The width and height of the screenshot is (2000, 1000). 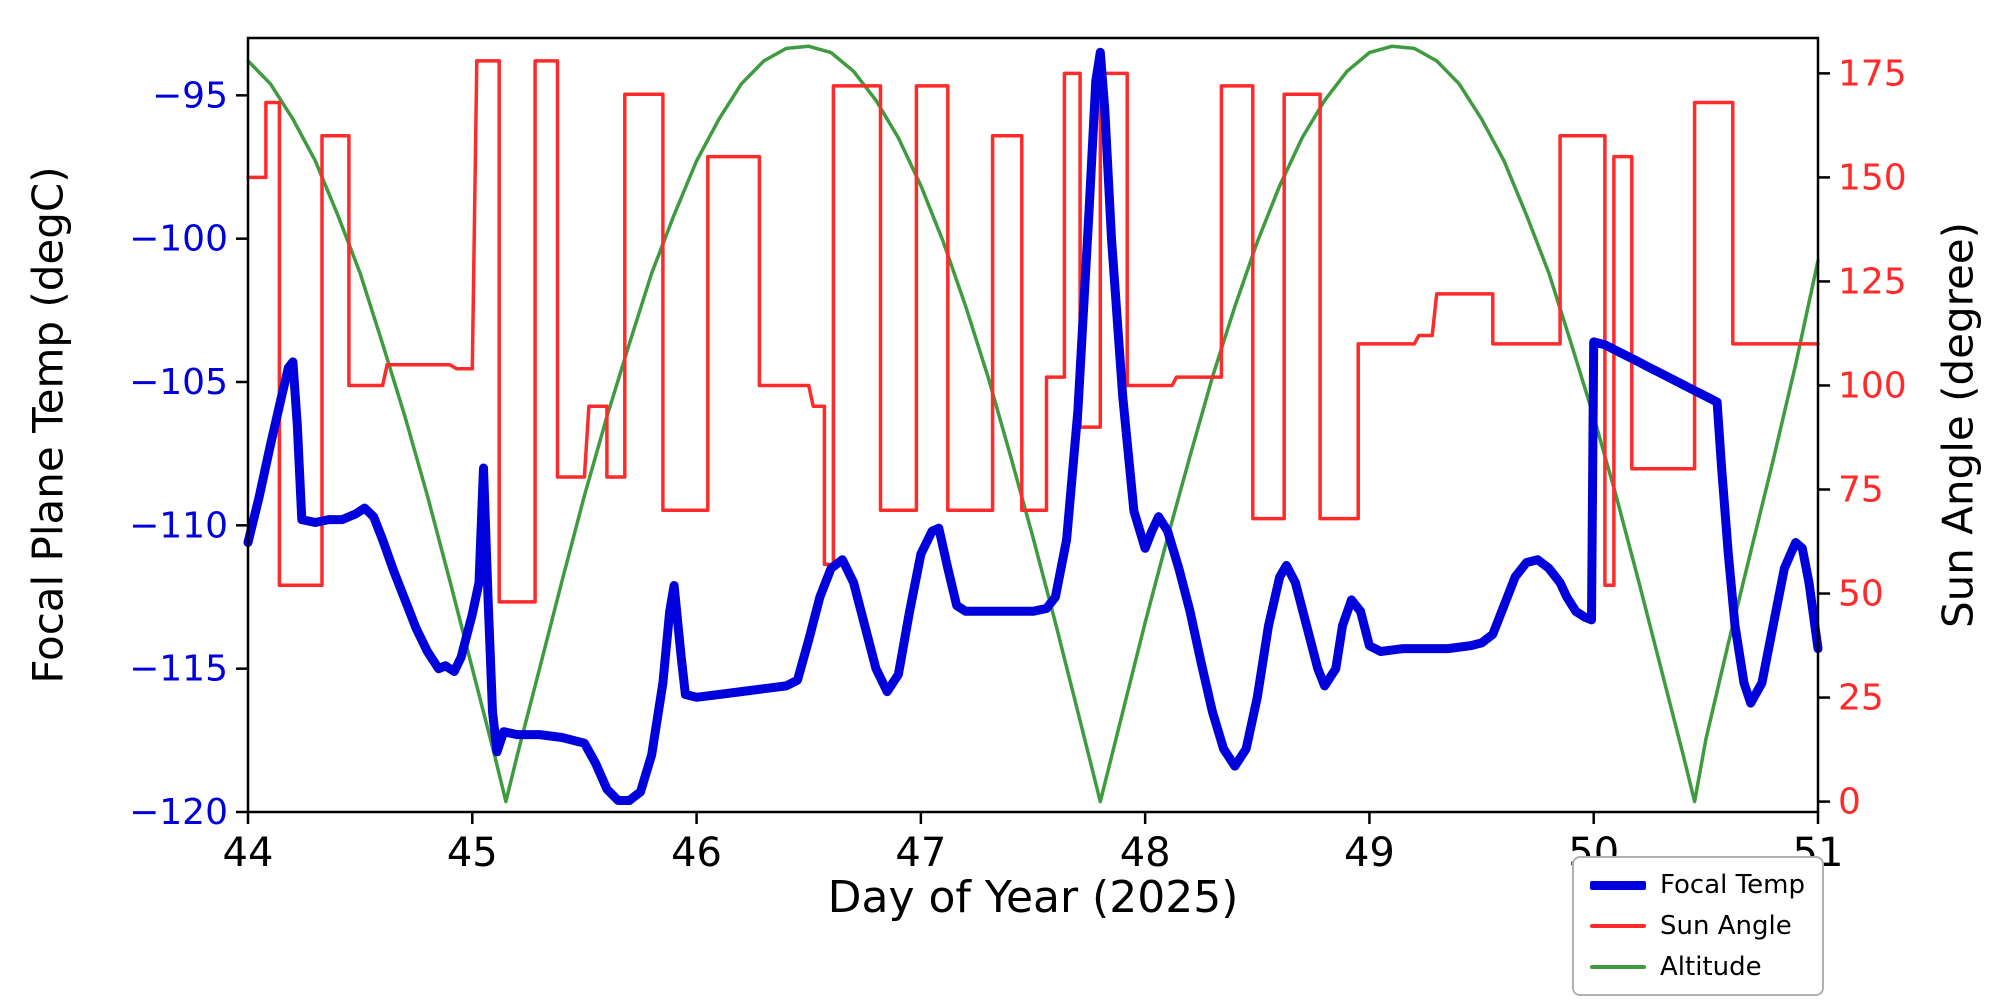 I want to click on right-y-tick-label: 100, so click(x=1872, y=385).